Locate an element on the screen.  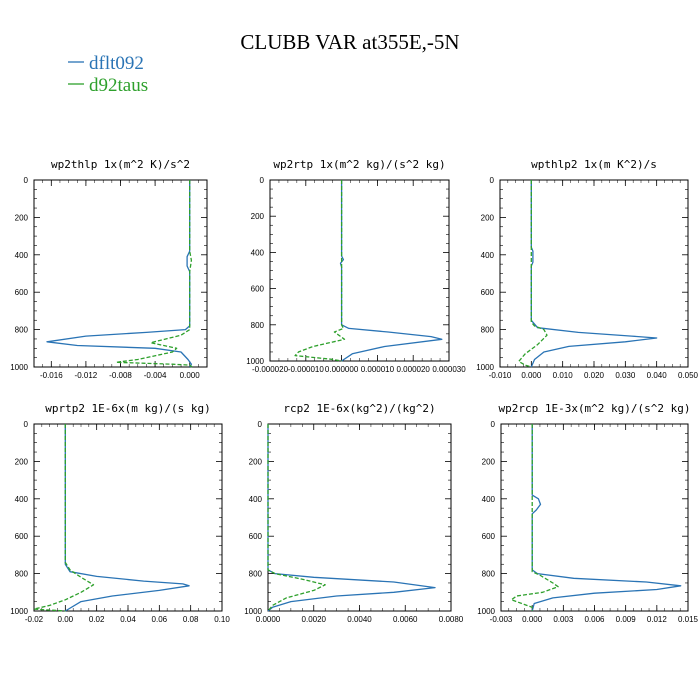
x-tick-label: 0.003 is located at coordinates (563, 619).